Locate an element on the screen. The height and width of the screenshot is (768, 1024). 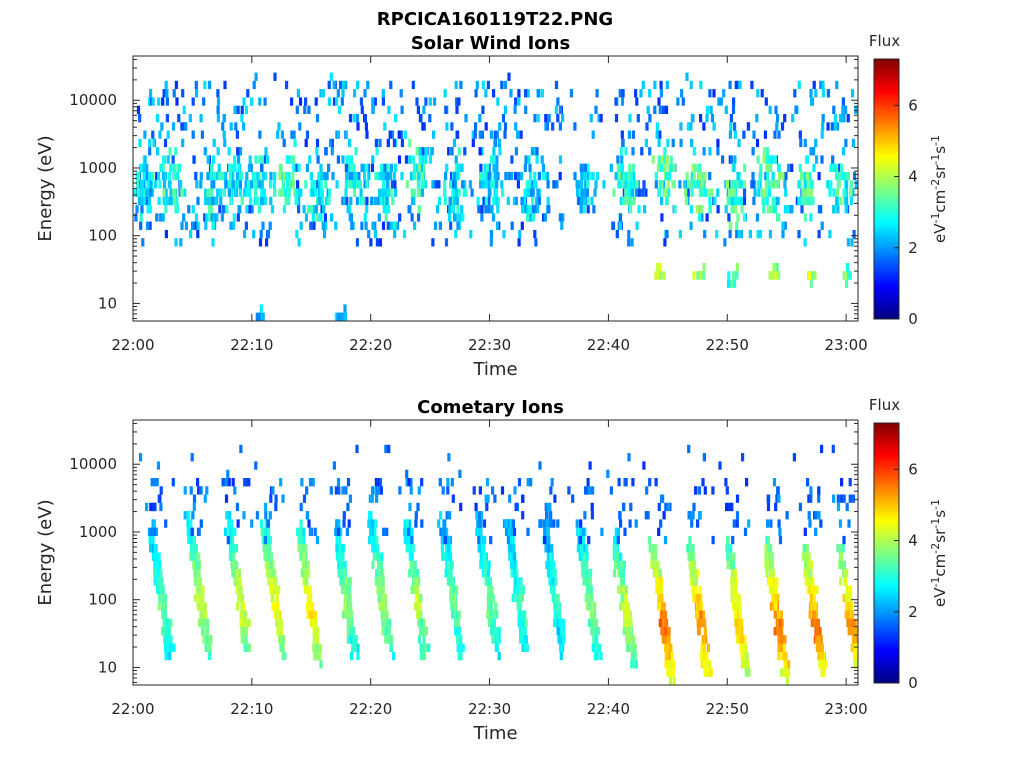
x-tick-label: 22:40 is located at coordinates (608, 709).